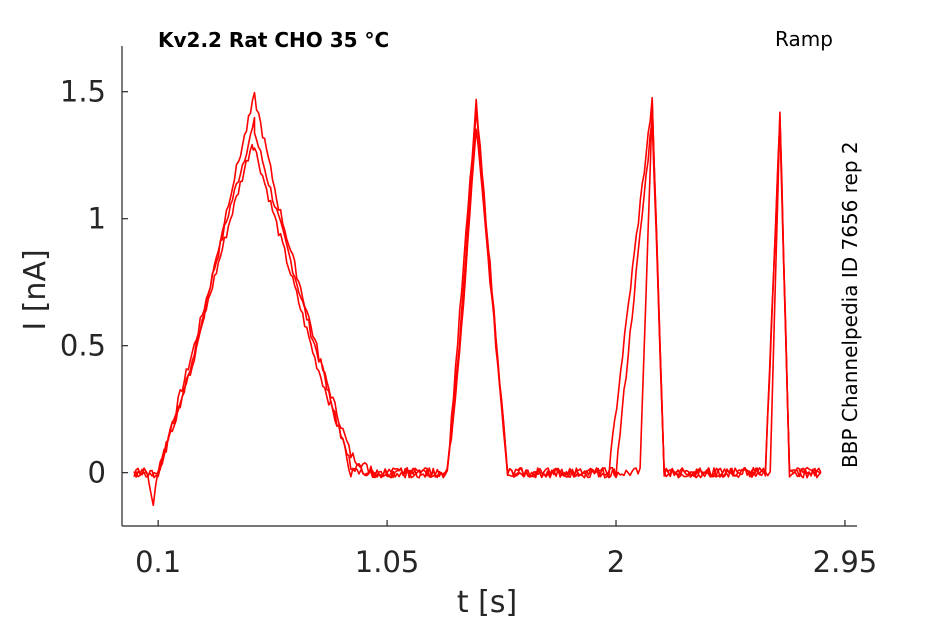 The image size is (945, 624). I want to click on x-tick-label: 0.1, so click(158, 562).